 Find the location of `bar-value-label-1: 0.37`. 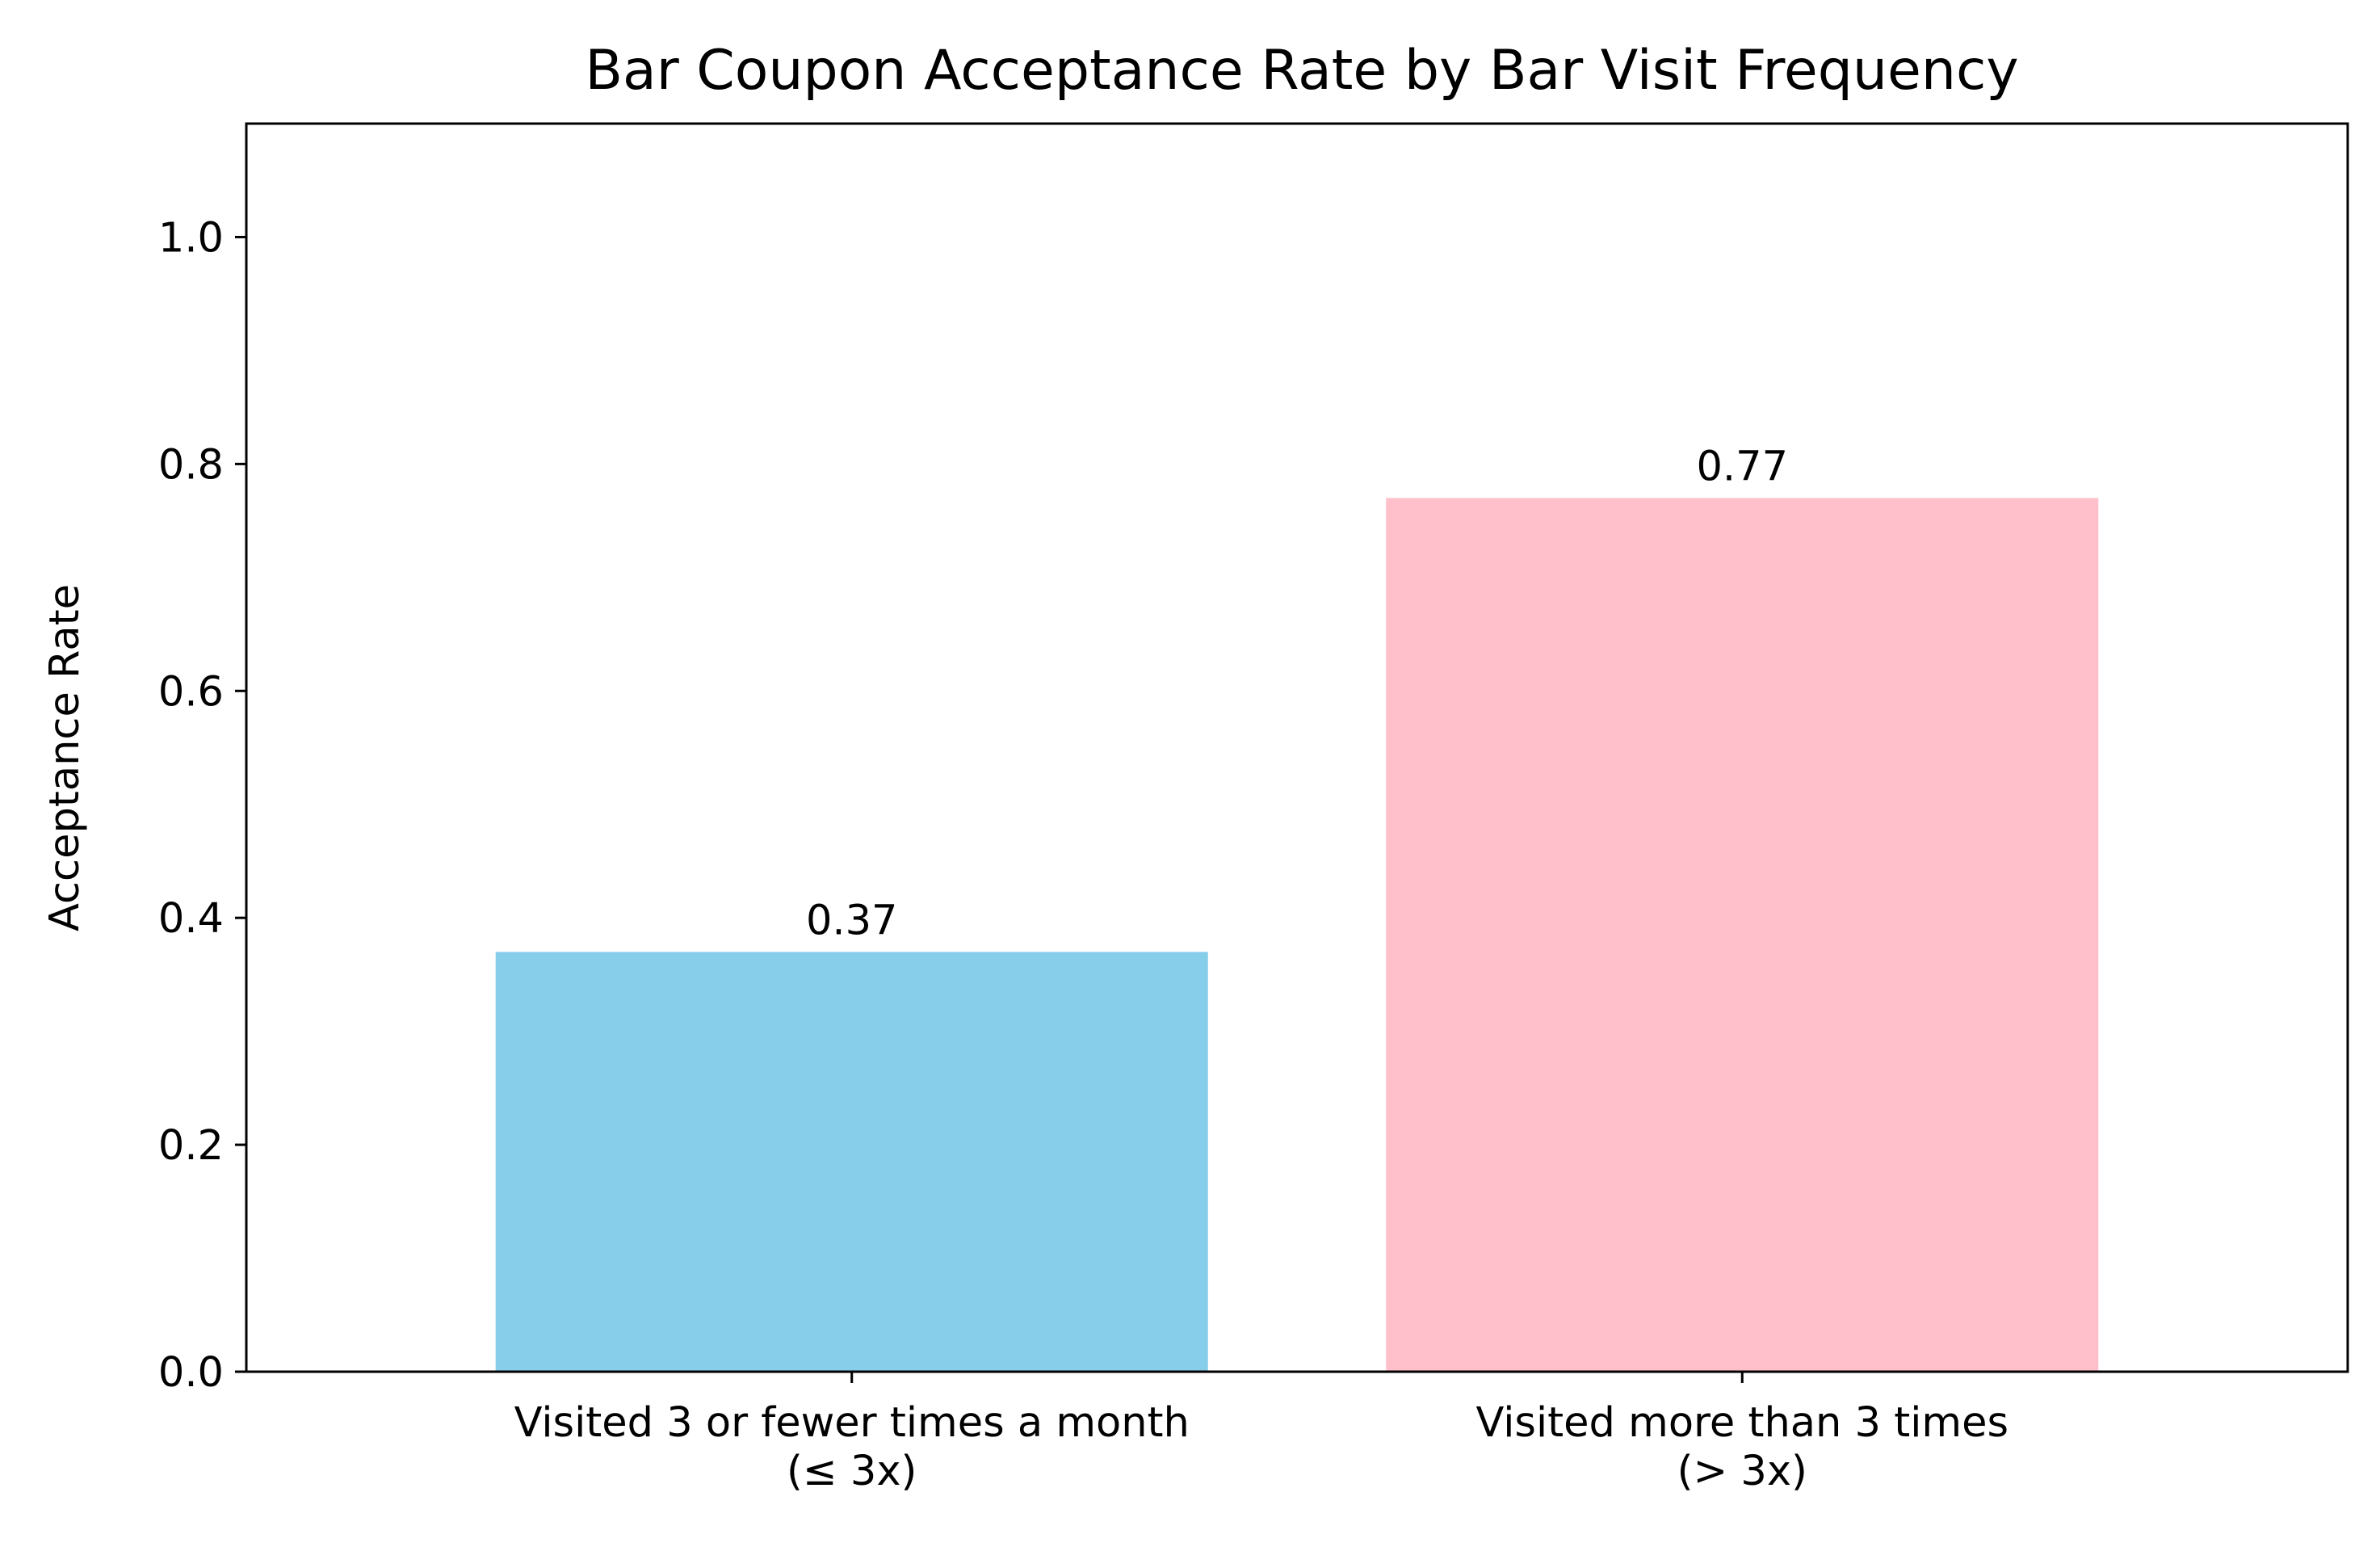

bar-value-label-1: 0.37 is located at coordinates (852, 921).